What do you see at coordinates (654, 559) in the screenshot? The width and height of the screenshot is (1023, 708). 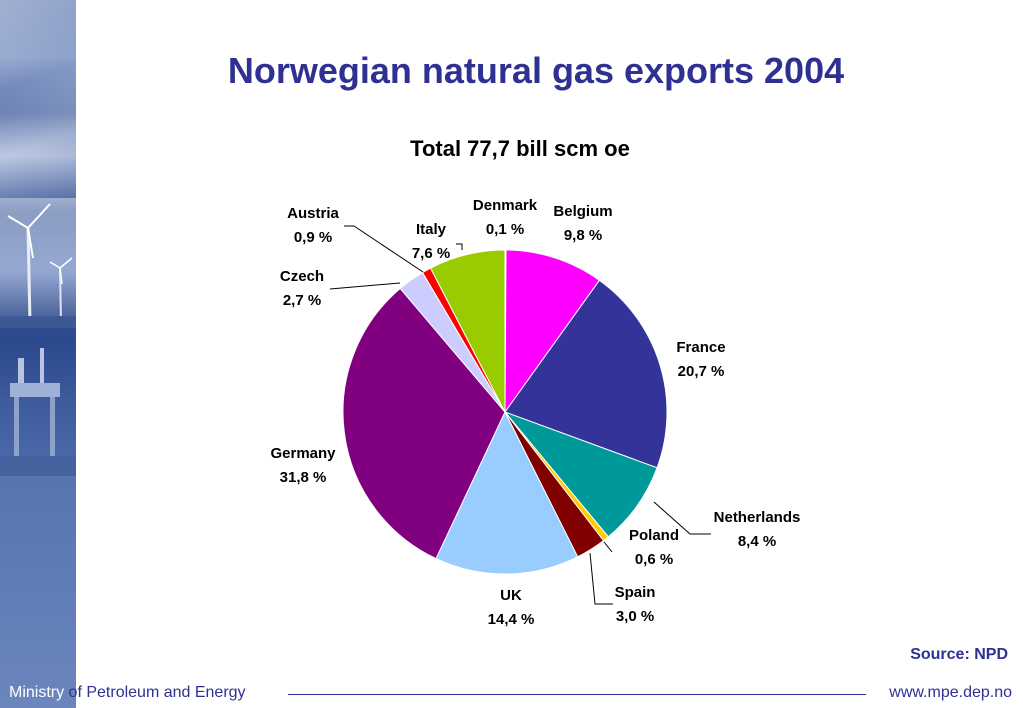 I see `slice-value-poland: 0,6 %` at bounding box center [654, 559].